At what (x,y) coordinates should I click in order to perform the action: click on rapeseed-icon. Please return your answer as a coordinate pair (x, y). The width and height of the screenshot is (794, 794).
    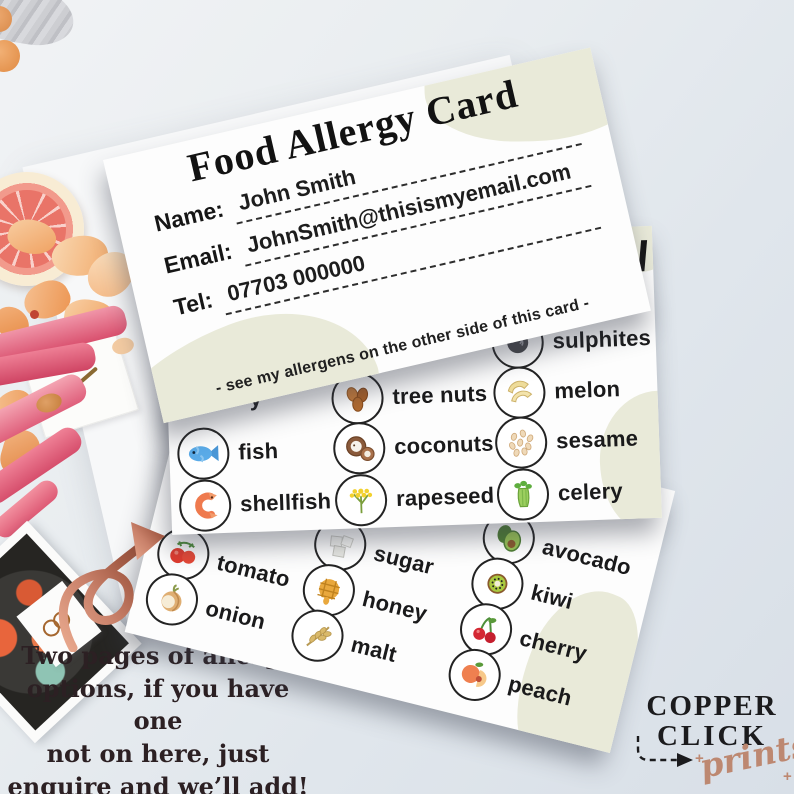
    Looking at the image, I should click on (361, 500).